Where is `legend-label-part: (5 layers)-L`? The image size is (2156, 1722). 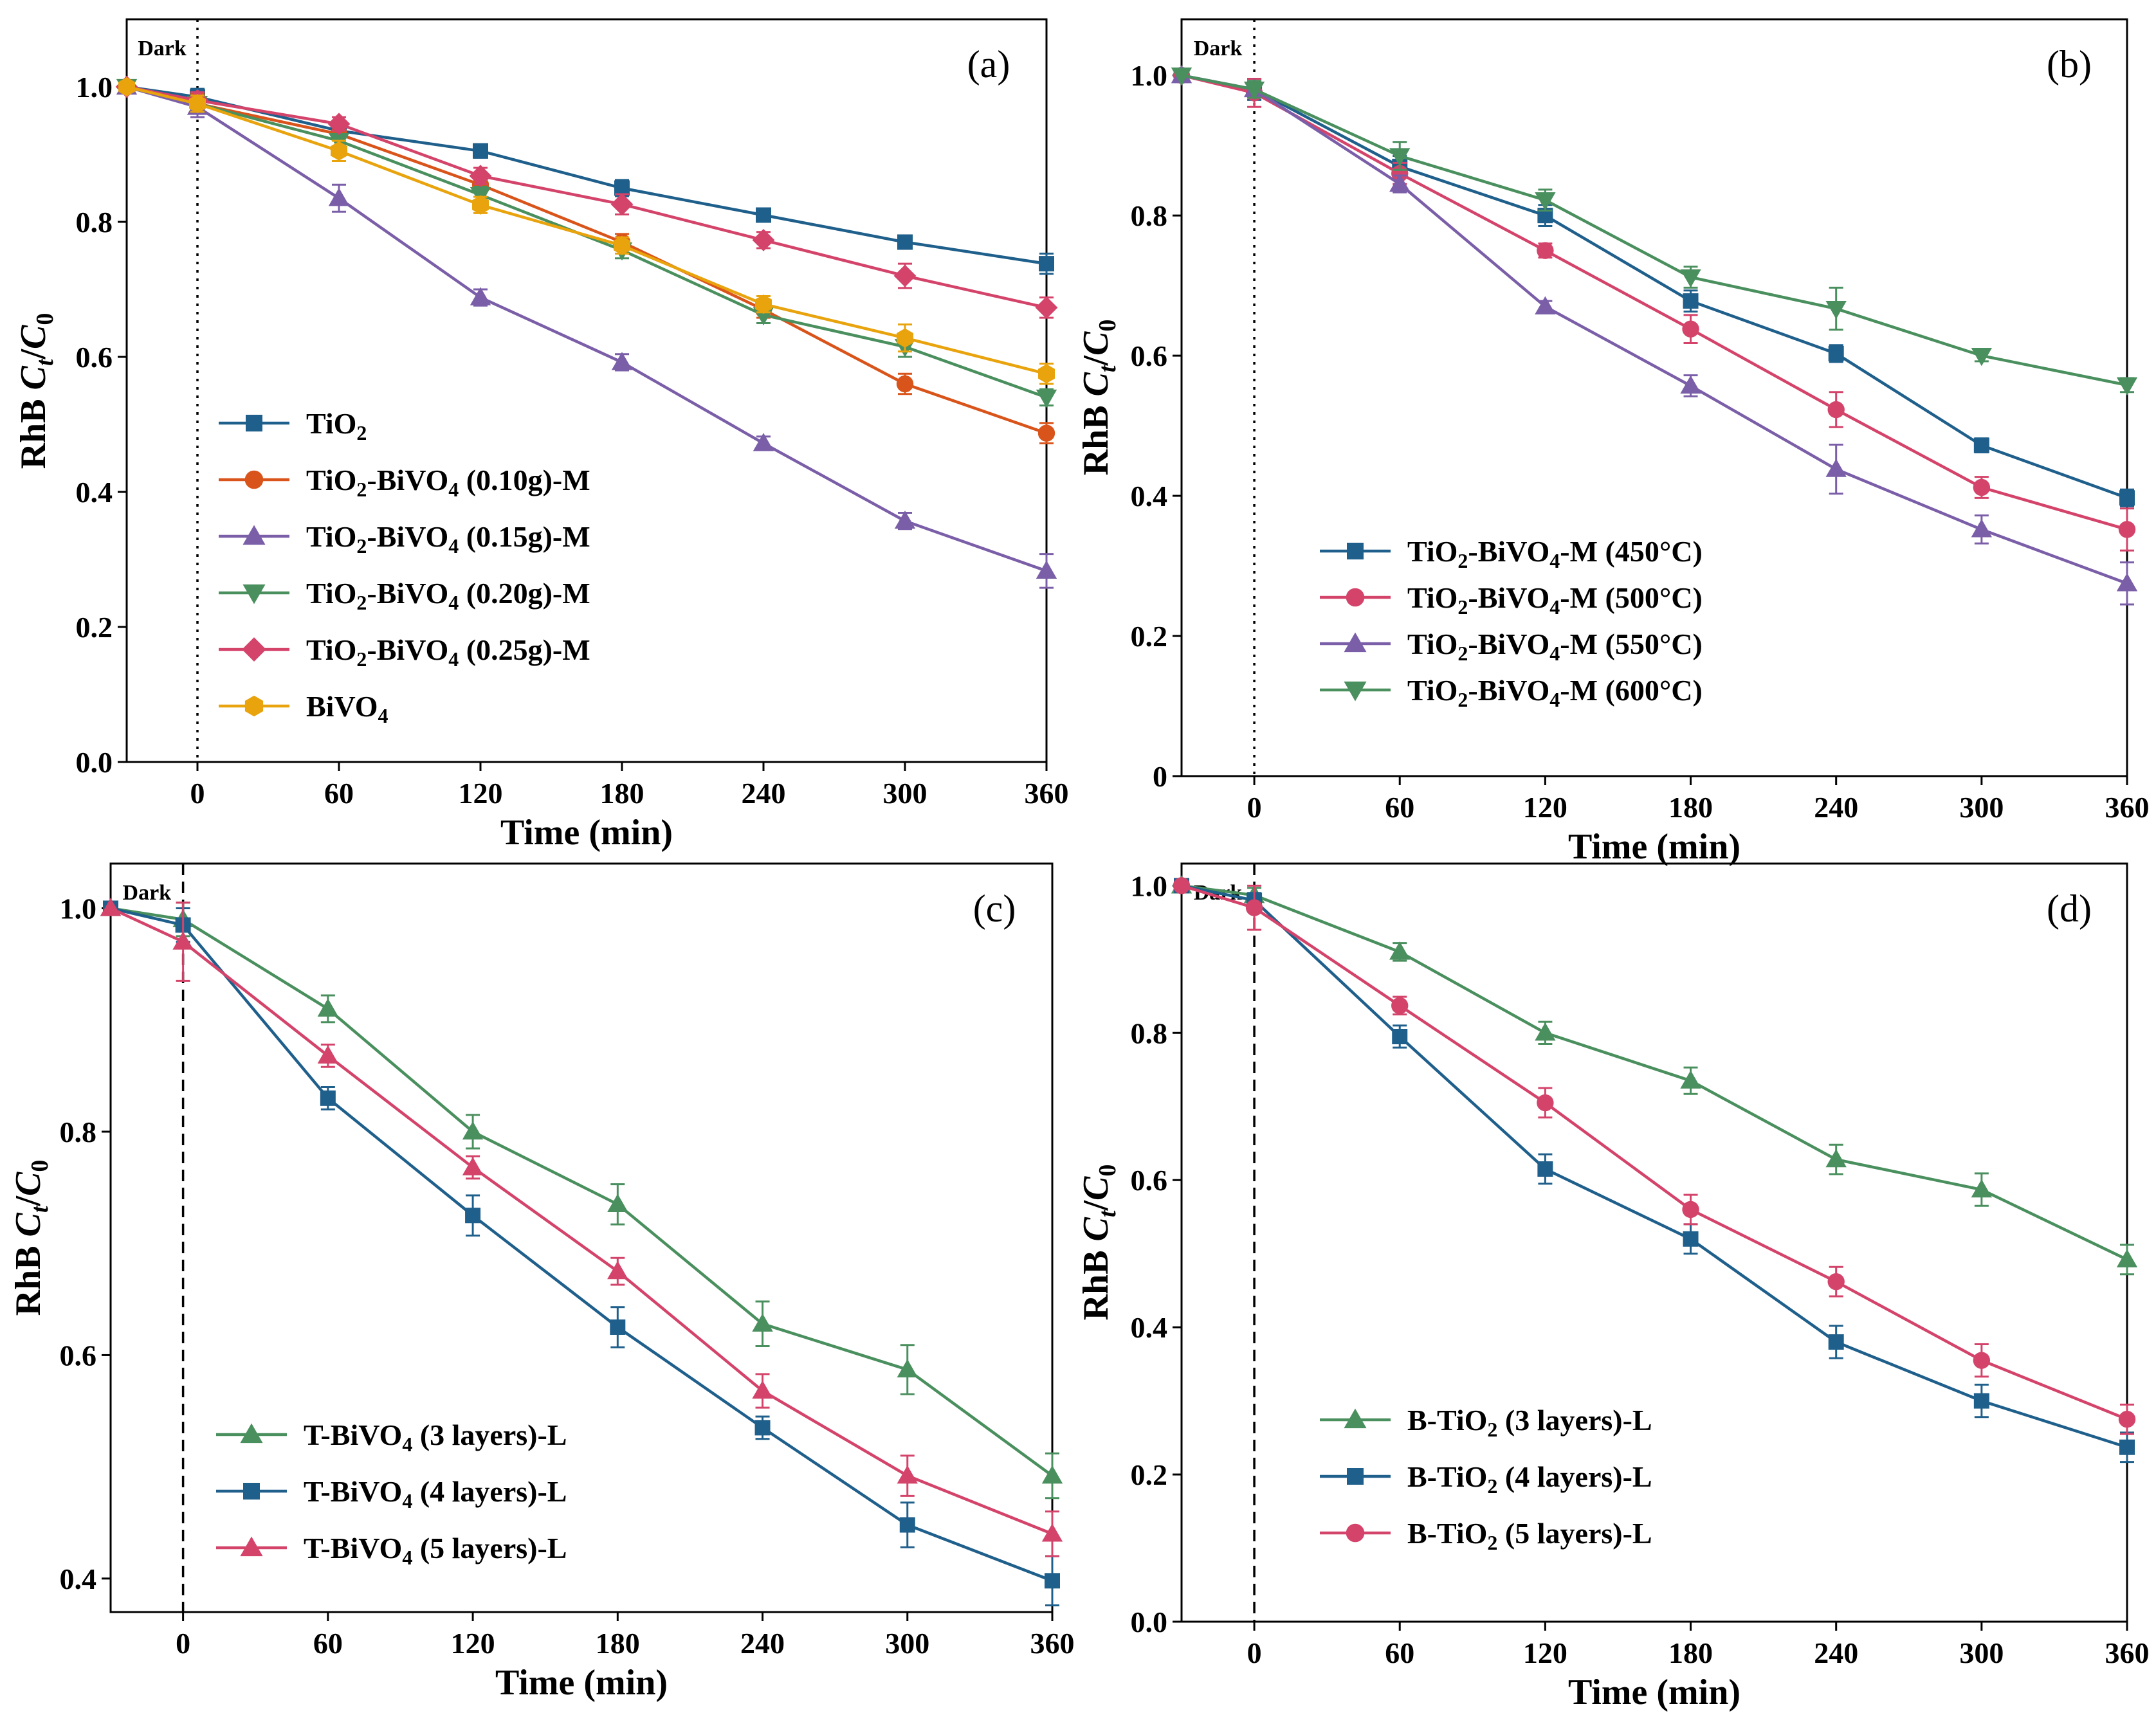
legend-label-part: (5 layers)-L is located at coordinates (1574, 1534).